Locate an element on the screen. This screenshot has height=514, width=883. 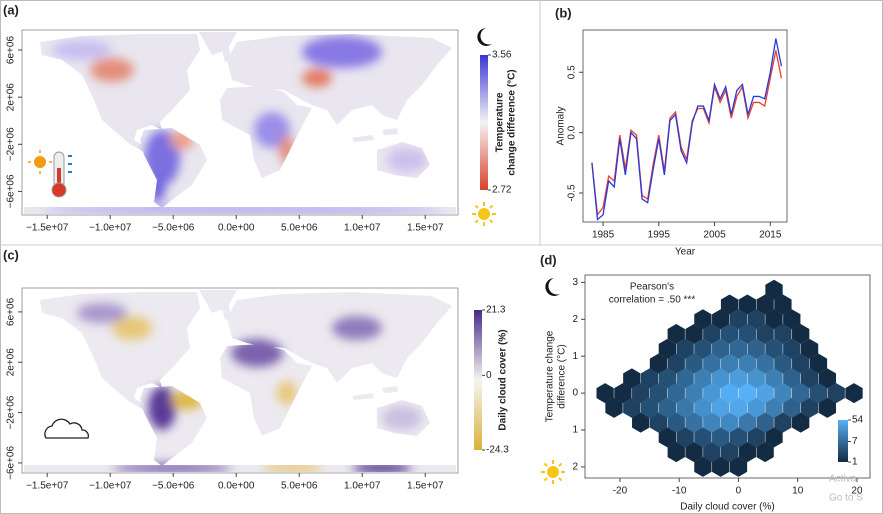
x-tick-label: −5.0e+06 is located at coordinates (173, 228).